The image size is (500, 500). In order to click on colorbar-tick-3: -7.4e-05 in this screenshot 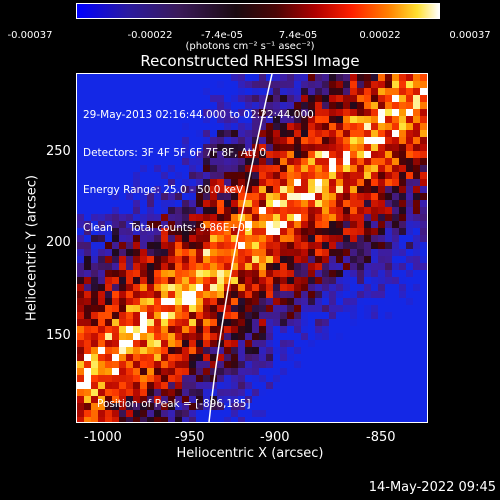, I will do `click(222, 35)`.